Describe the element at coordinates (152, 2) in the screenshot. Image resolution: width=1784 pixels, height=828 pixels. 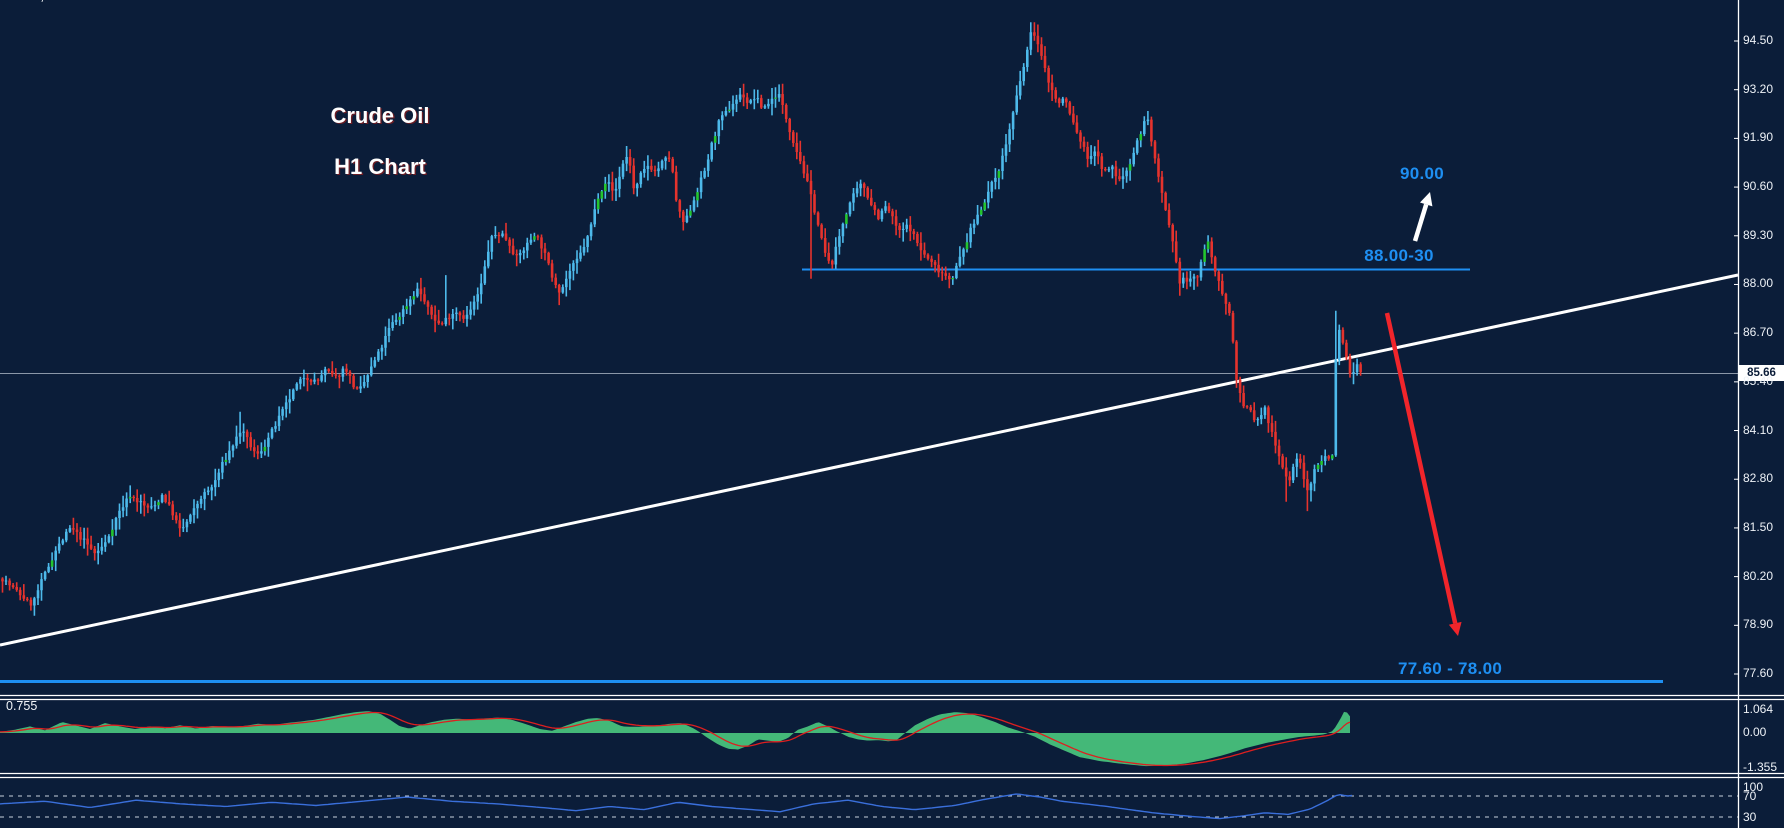
I see `symbol-info-strip: USOIL,H1 85.79 85.93 85.52 85.66` at that location.